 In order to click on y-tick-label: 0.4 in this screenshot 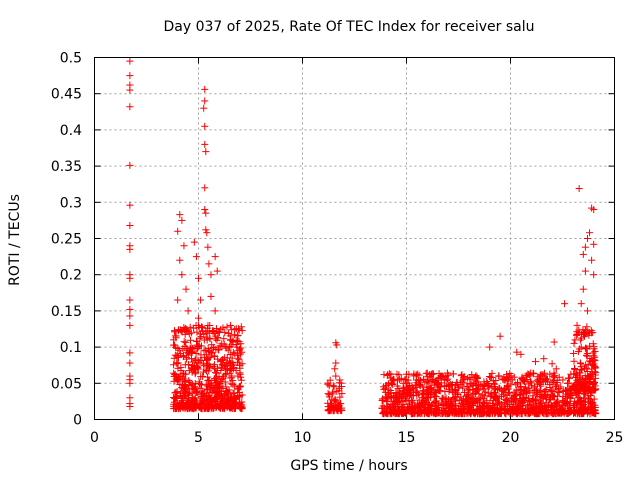, I will do `click(71, 131)`.